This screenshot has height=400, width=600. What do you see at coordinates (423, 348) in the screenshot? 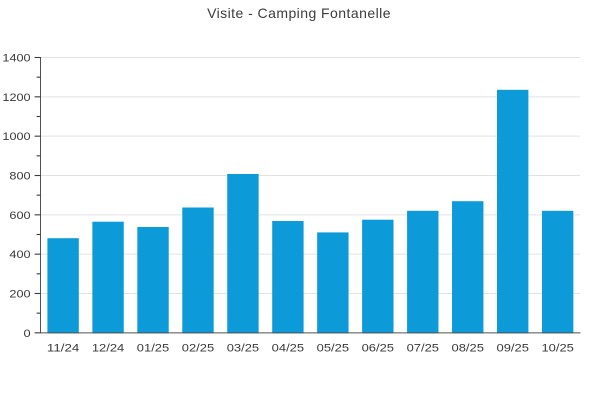
I see `svg-text: 07/25` at bounding box center [423, 348].